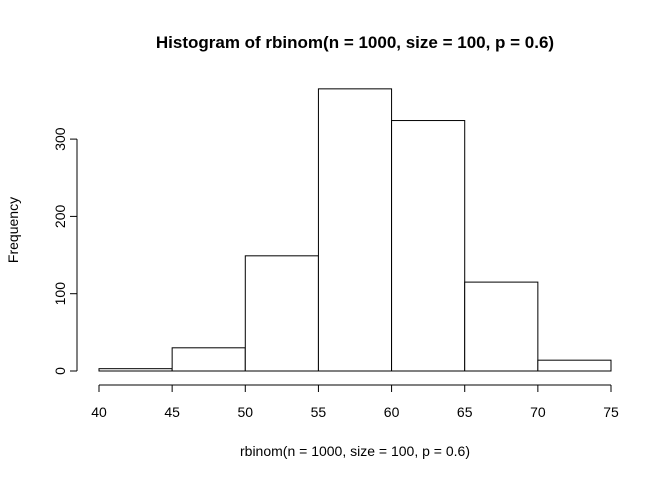 This screenshot has height=480, width=672. Describe the element at coordinates (65, 251) in the screenshot. I see `y-axis: 0 100 200 300` at that location.